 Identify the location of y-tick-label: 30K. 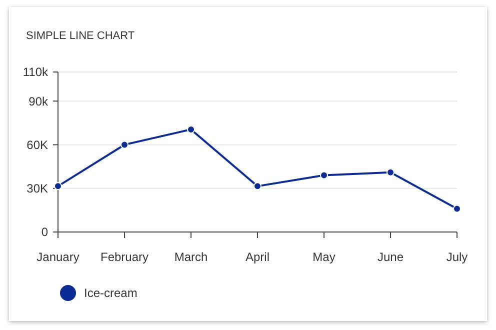
(37, 189).